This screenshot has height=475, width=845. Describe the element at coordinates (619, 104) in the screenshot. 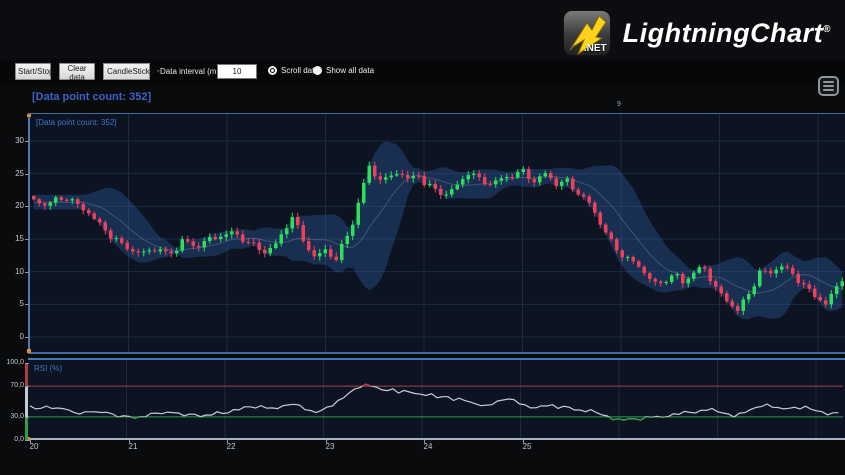

I see `stray-axis-label: 9` at that location.